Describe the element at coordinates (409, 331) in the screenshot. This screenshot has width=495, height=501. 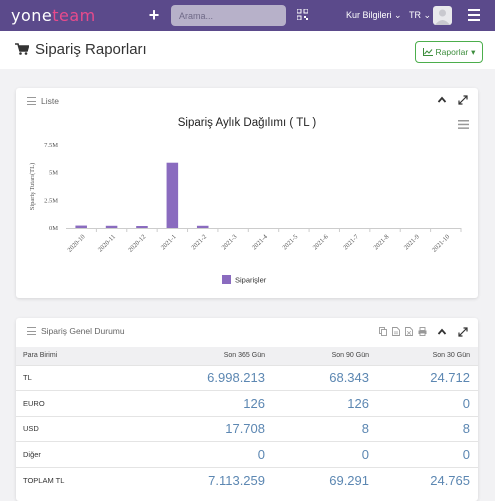
I see `excel-icon` at that location.